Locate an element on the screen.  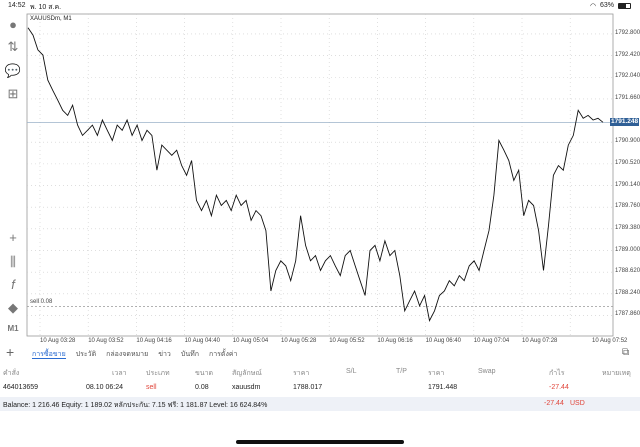
price-tick-label: 1790.140 is located at coordinates (627, 184).